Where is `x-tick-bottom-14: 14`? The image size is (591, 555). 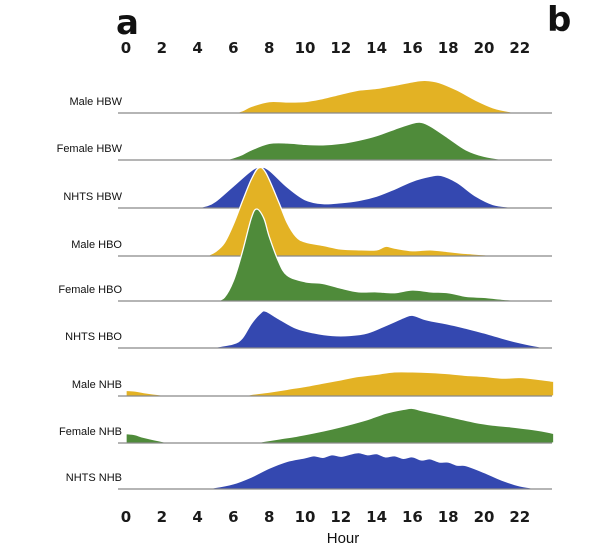
x-tick-bottom-14: 14 is located at coordinates (376, 517).